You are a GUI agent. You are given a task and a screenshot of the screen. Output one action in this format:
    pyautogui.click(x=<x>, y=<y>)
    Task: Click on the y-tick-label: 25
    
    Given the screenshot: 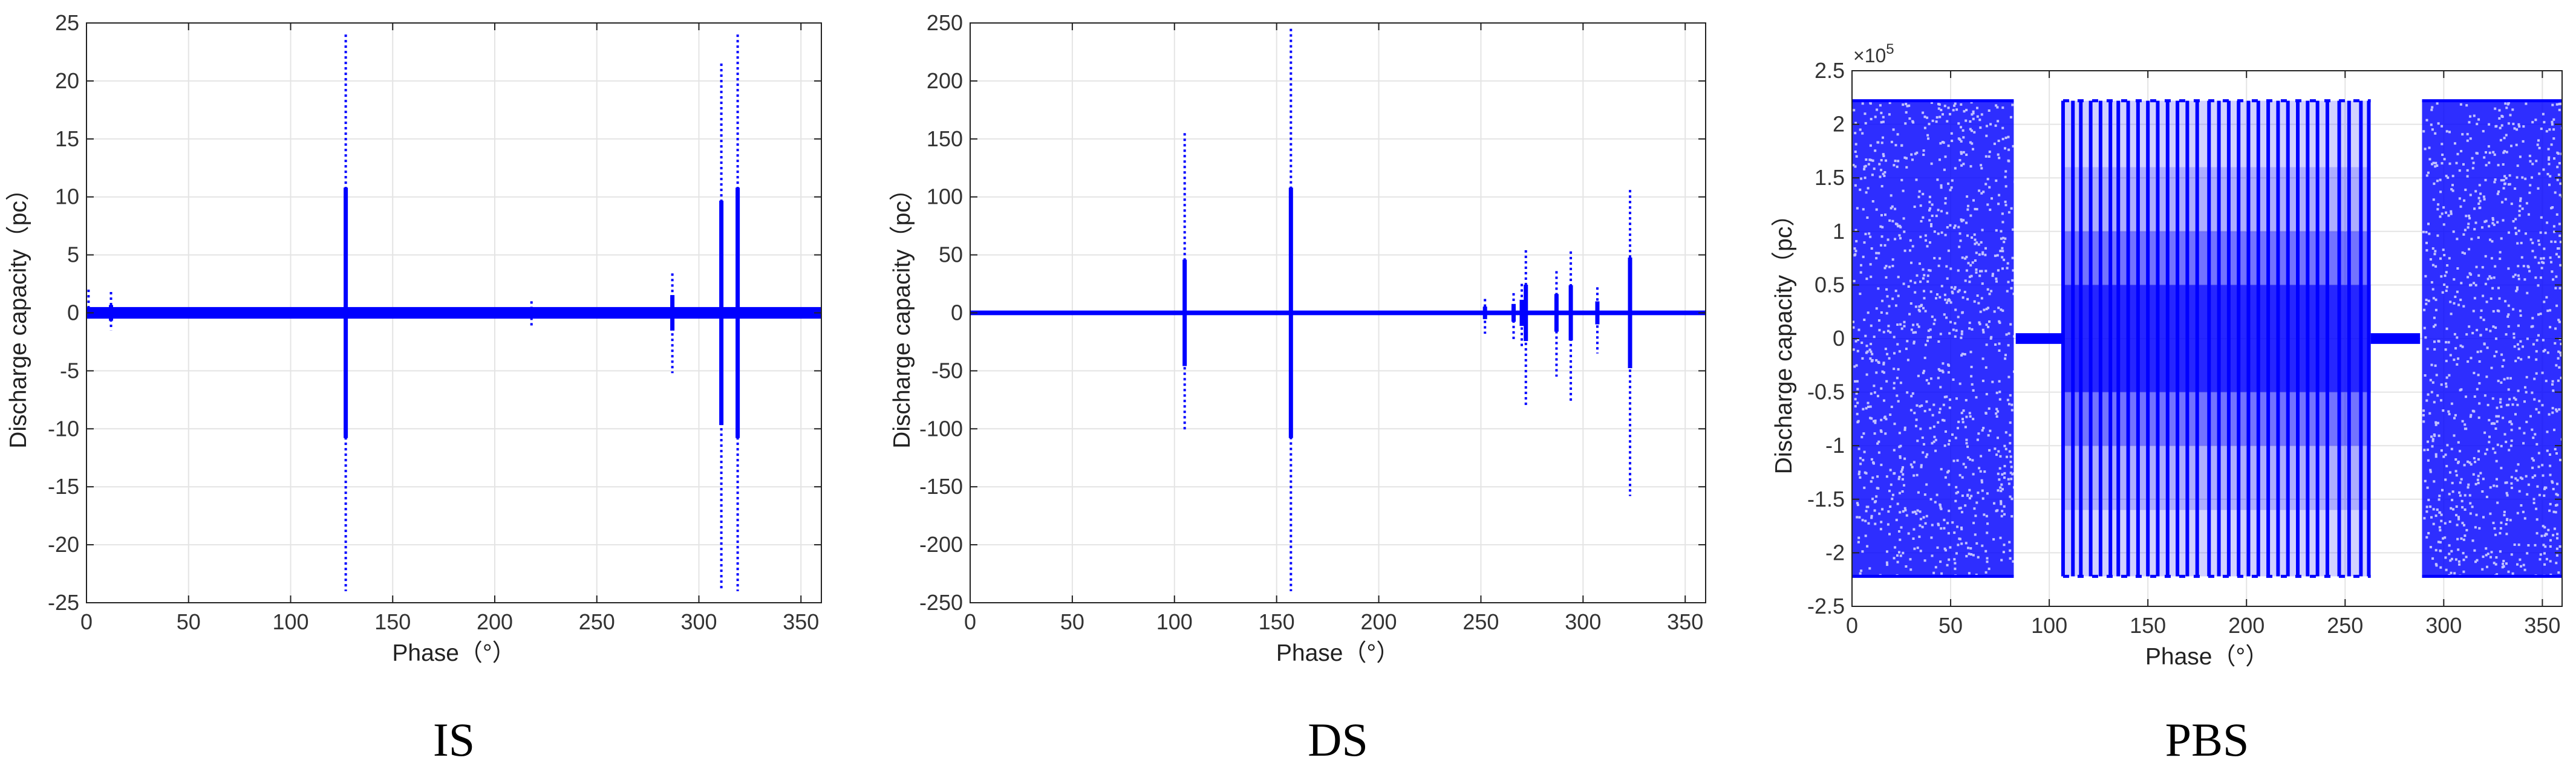 What is the action you would take?
    pyautogui.click(x=67, y=23)
    